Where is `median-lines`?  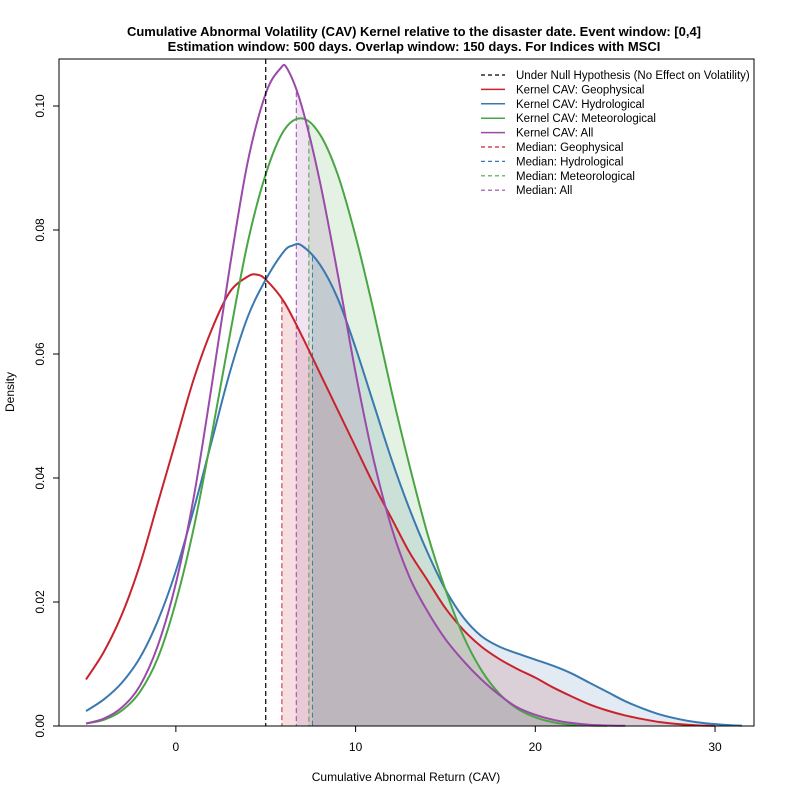 median-lines is located at coordinates (297, 409).